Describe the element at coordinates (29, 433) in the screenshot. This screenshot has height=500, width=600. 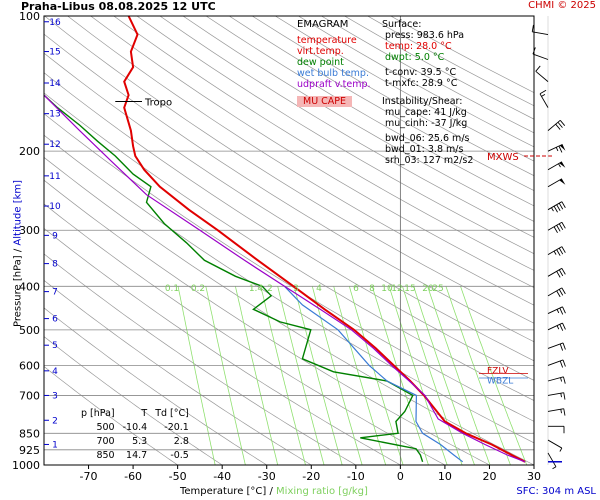
I see `y-tick-label: 850` at that location.